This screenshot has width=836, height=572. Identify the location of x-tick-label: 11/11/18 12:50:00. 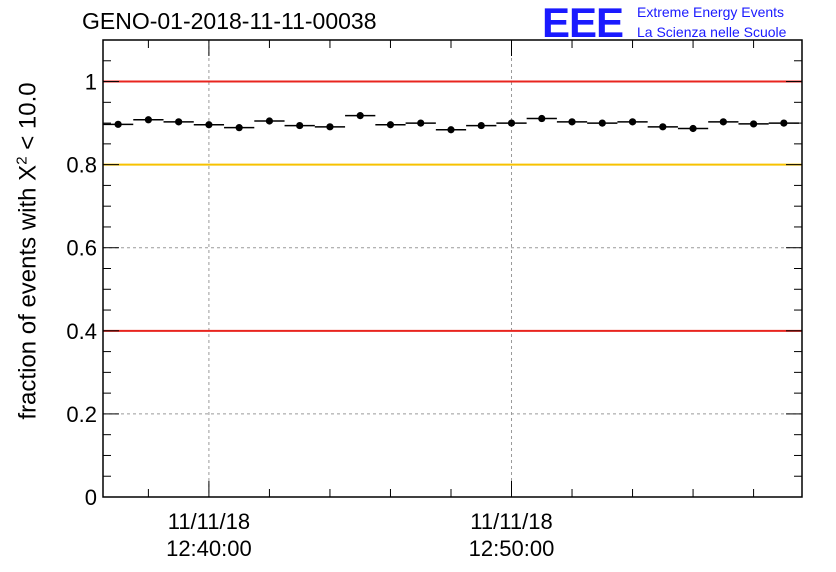
(512, 535).